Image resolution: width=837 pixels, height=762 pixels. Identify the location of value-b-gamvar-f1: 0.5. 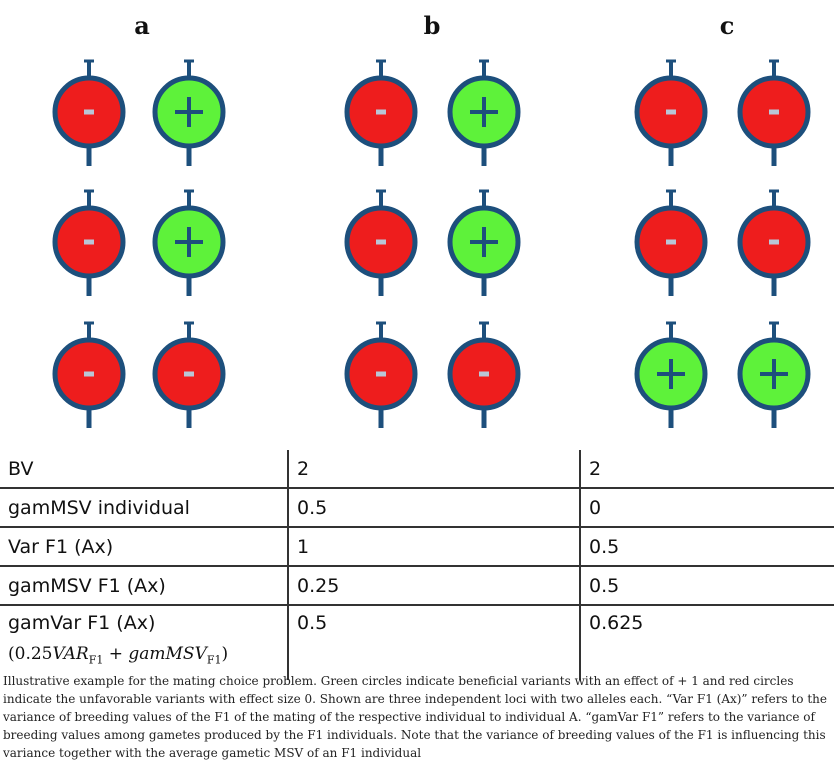
(433, 642).